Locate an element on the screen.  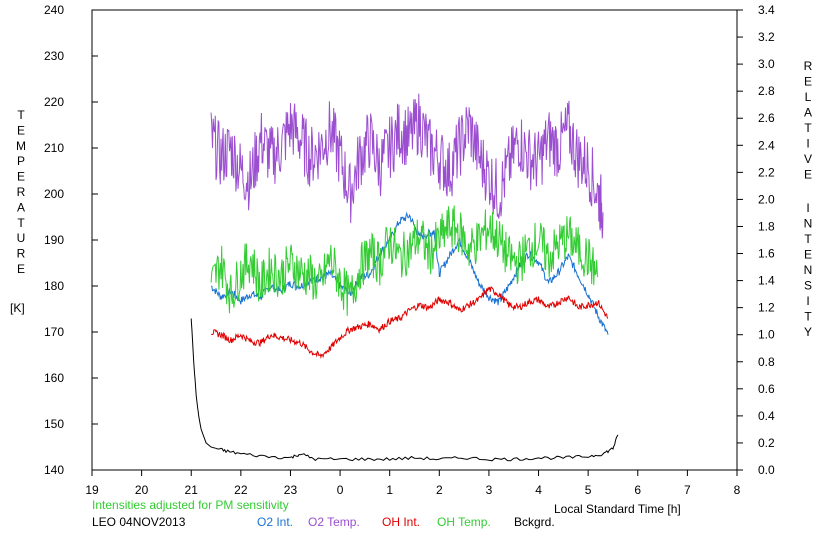
legend-item: Bckgrd. is located at coordinates (534, 522).